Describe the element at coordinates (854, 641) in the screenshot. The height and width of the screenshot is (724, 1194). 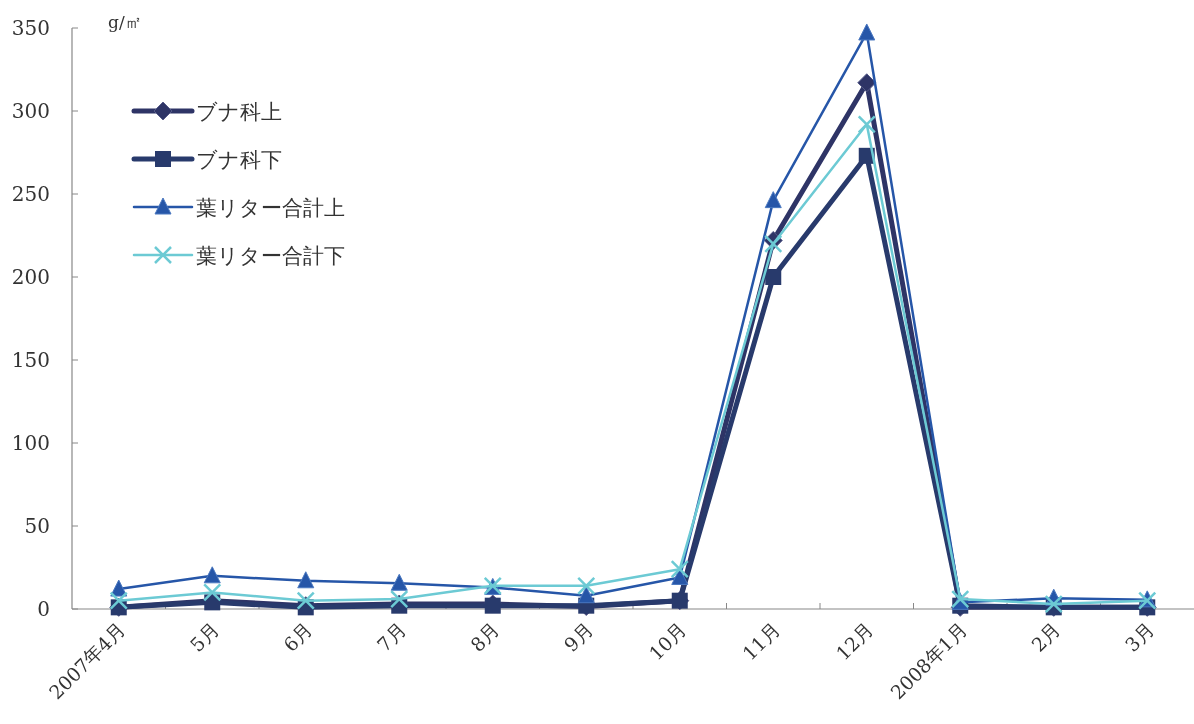
I see `x-tick-label: 12月` at that location.